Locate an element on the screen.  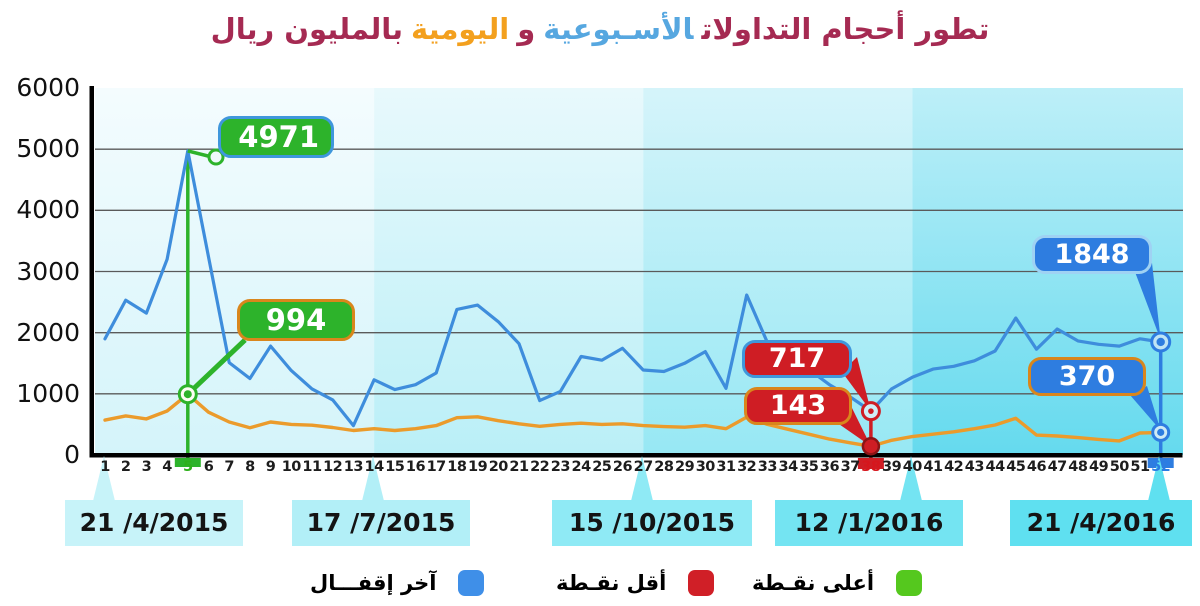
x-axis-label-25: 25 is located at coordinates (602, 467).